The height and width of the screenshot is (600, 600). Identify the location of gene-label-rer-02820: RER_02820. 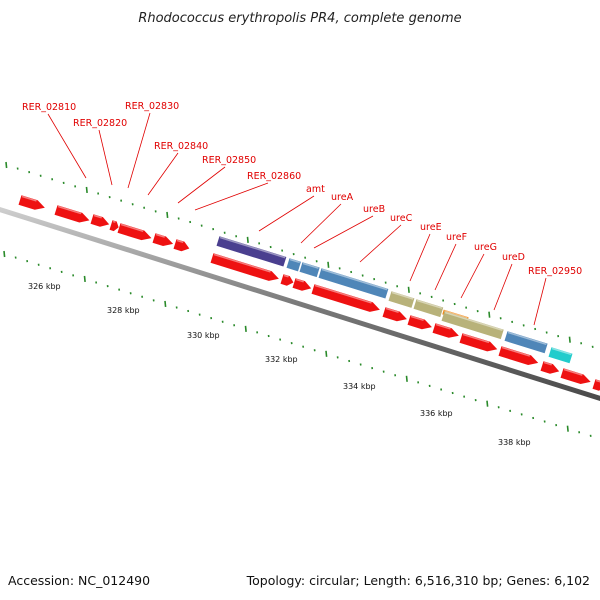
(100, 123).